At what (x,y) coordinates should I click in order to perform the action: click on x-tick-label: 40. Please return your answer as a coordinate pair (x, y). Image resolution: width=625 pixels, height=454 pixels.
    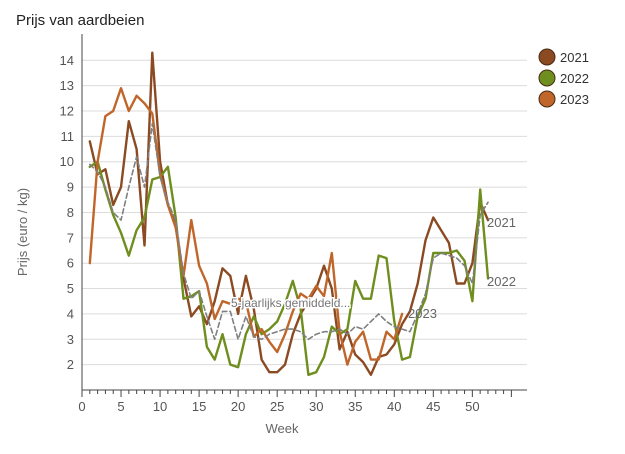
    Looking at the image, I should click on (394, 406).